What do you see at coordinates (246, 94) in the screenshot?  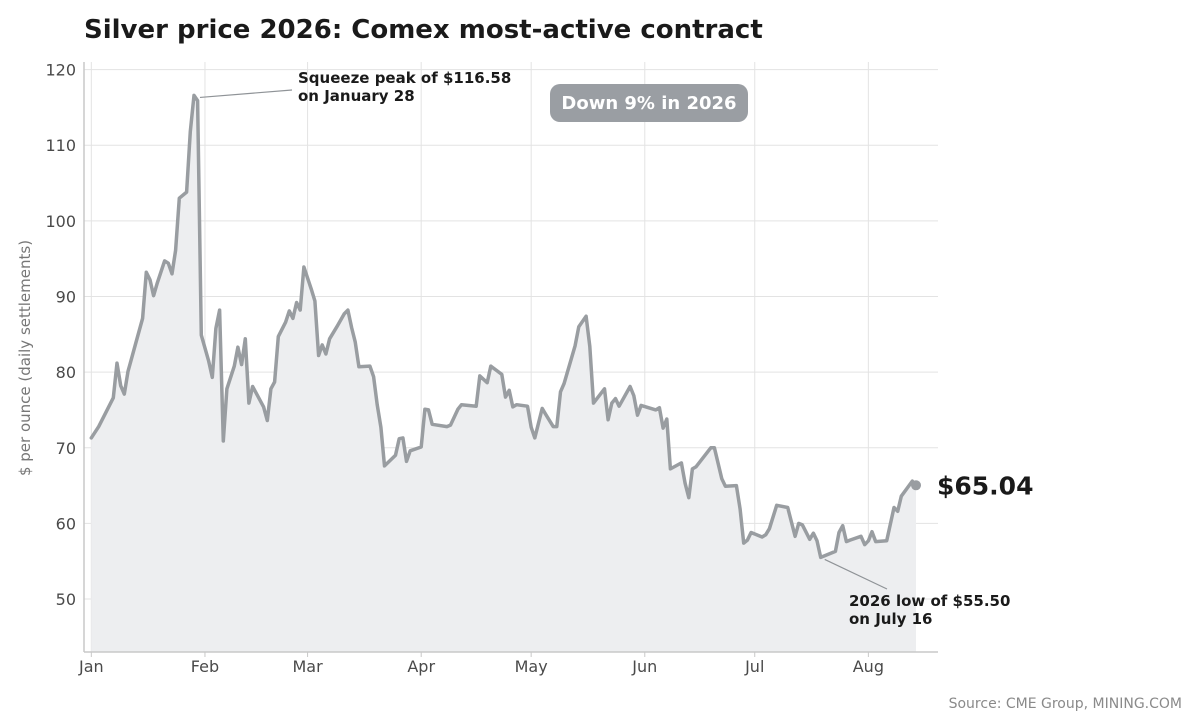 I see `peak-leader-line` at bounding box center [246, 94].